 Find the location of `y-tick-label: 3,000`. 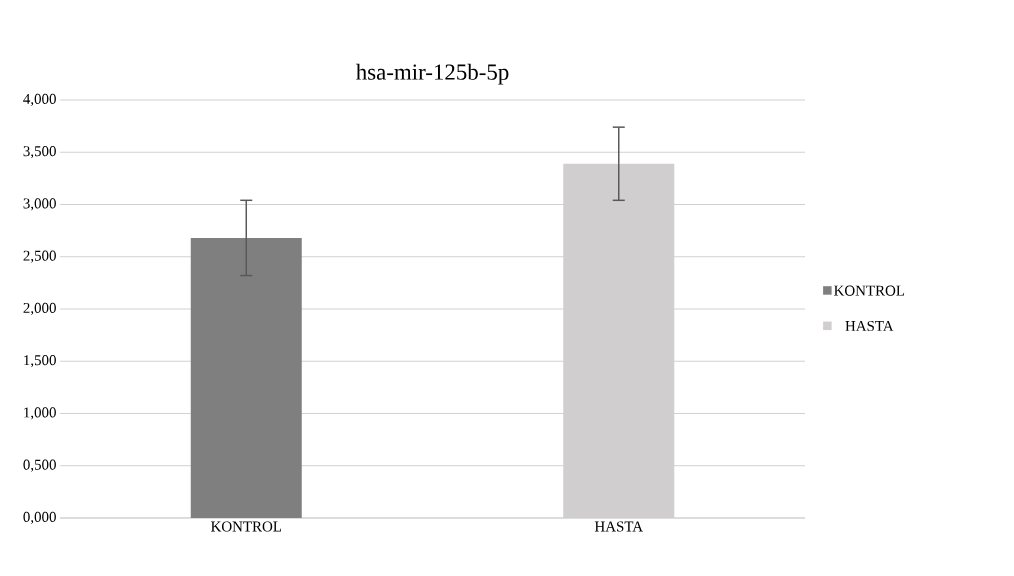

y-tick-label: 3,000 is located at coordinates (39, 204).